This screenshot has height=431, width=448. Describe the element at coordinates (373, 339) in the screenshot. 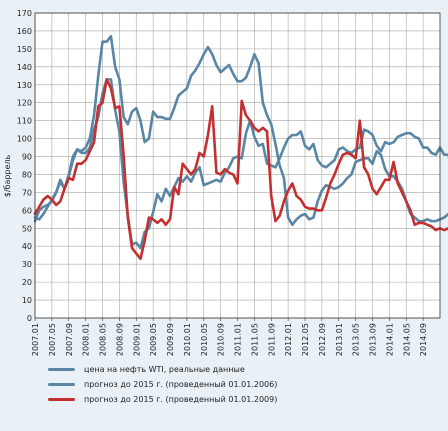

I see `x-tick-label: 2013.09` at that location.